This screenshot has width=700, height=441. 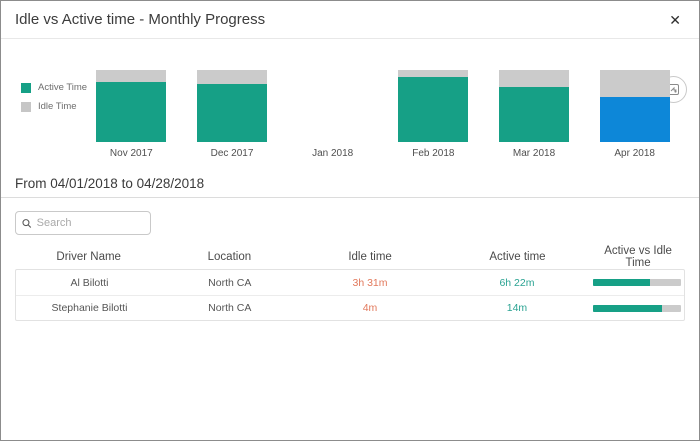 What do you see at coordinates (370, 282) in the screenshot?
I see `idle-time-cell: 3h 31m` at bounding box center [370, 282].